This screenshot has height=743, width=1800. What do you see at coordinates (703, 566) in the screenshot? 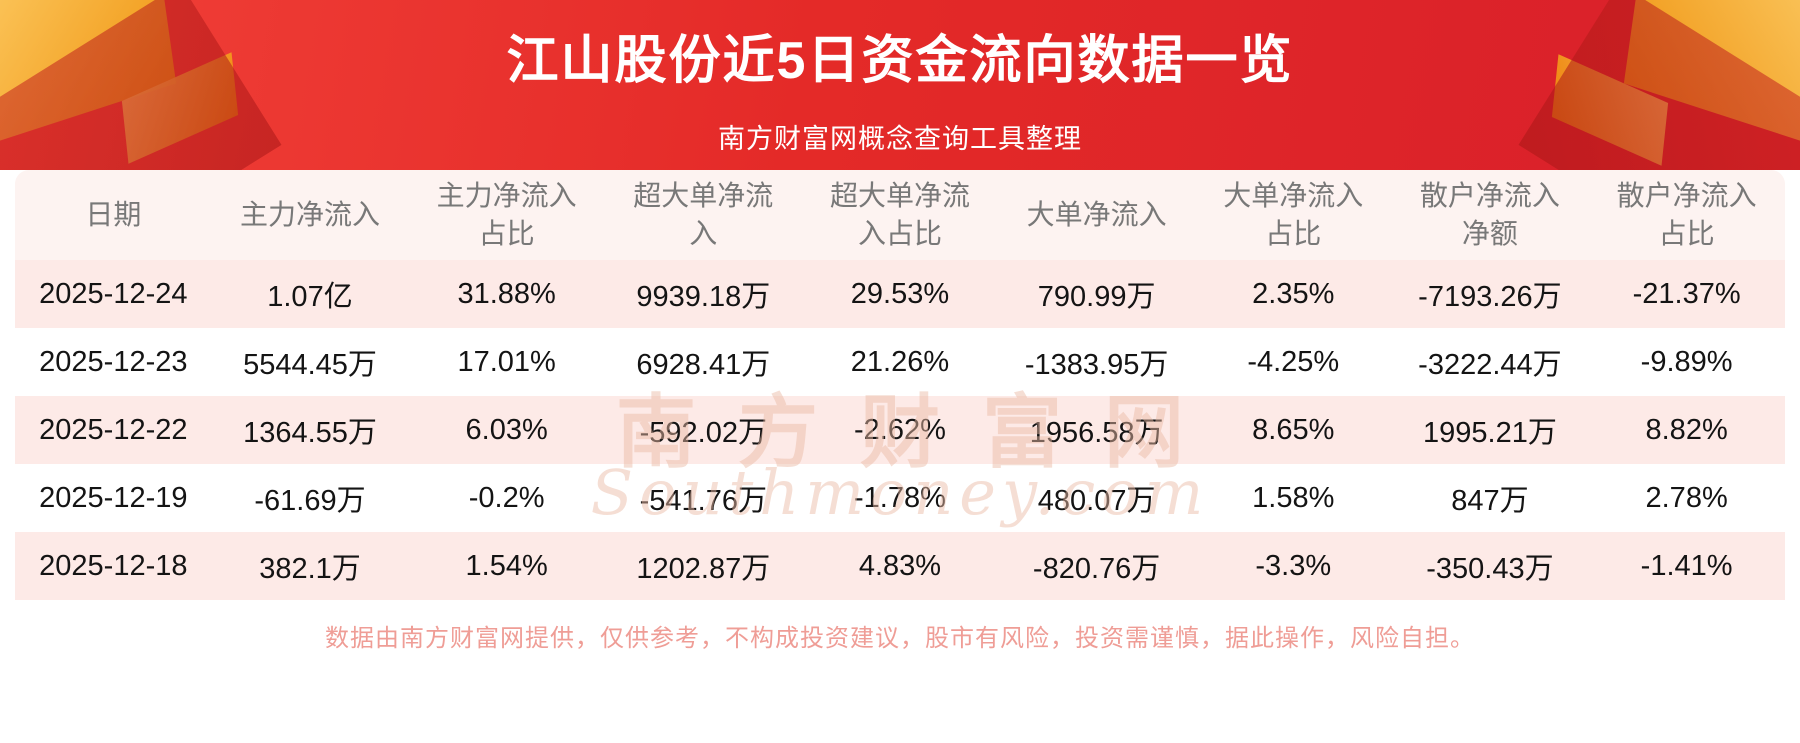
I see `value-cell: 1202.87万` at bounding box center [703, 566].